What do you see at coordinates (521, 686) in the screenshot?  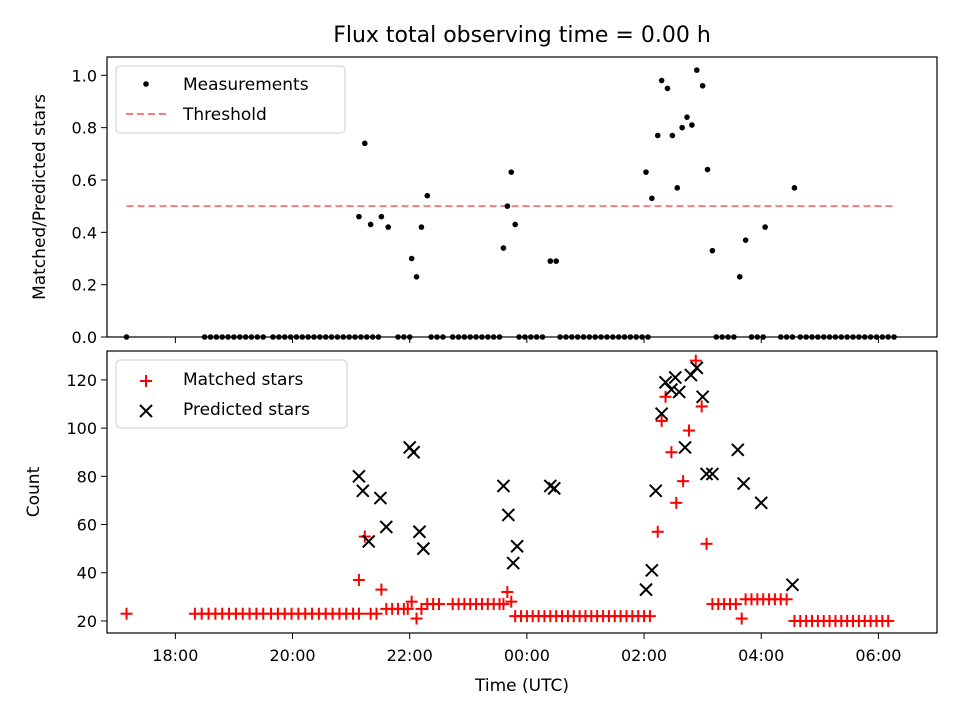 I see `x-axis-label: Time (UTC)` at bounding box center [521, 686].